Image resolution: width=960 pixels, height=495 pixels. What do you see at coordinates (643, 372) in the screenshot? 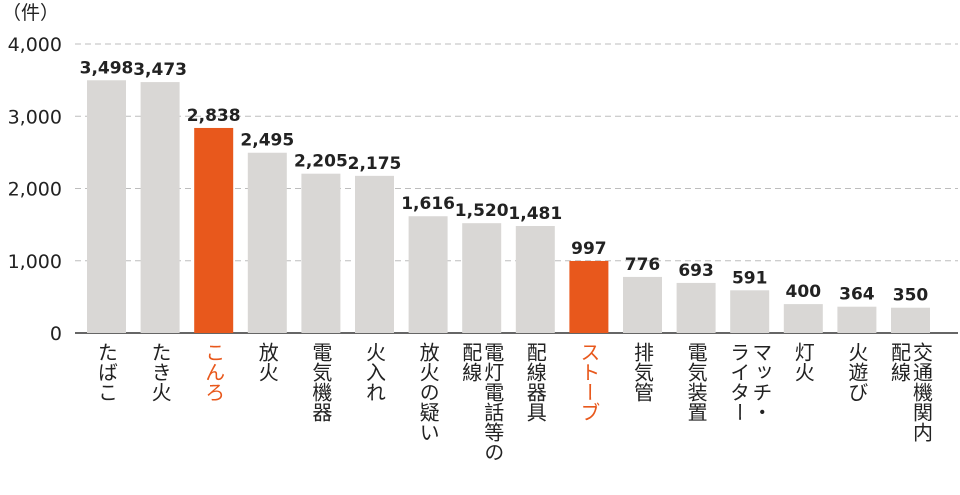
I see `category-label: 排気管` at bounding box center [643, 372].